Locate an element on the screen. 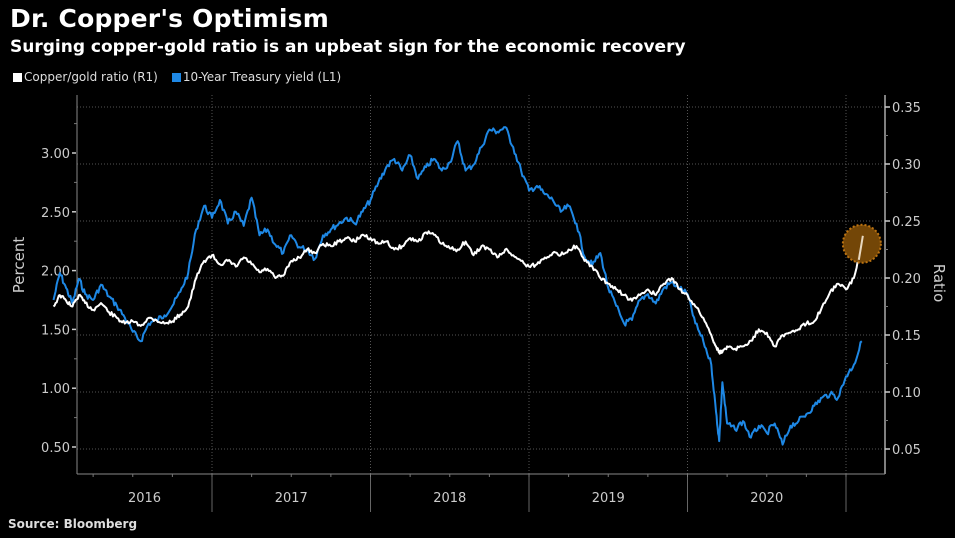  right-tick-label: 0.30 is located at coordinates (906, 165).